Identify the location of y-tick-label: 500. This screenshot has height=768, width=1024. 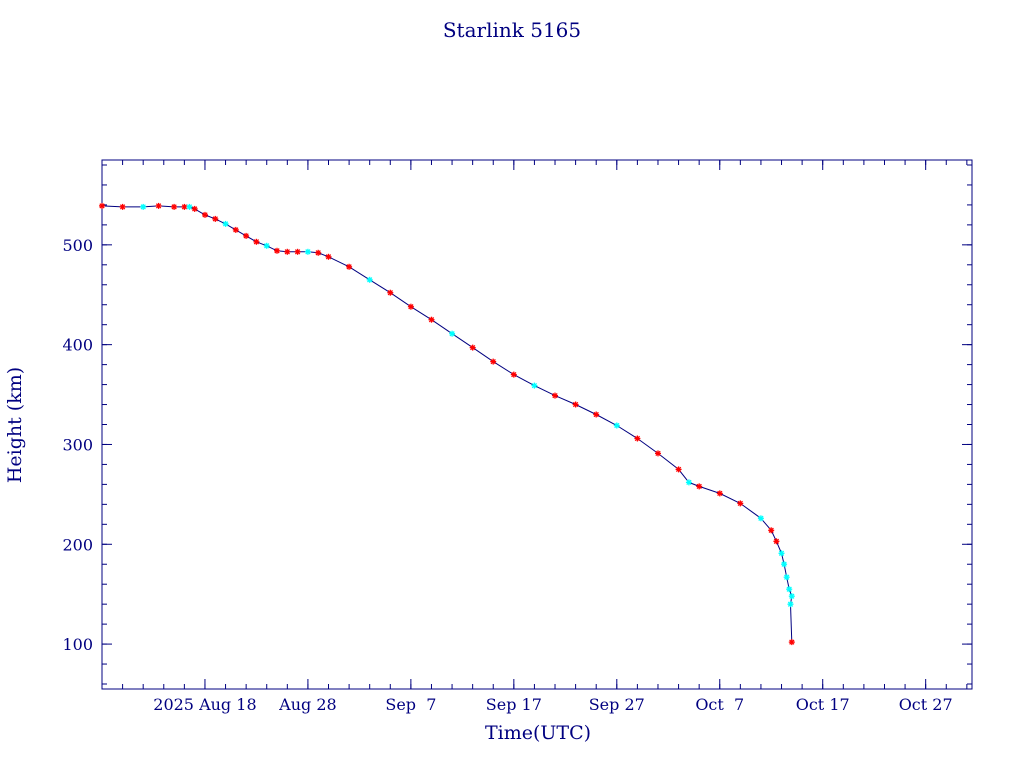
(77, 245).